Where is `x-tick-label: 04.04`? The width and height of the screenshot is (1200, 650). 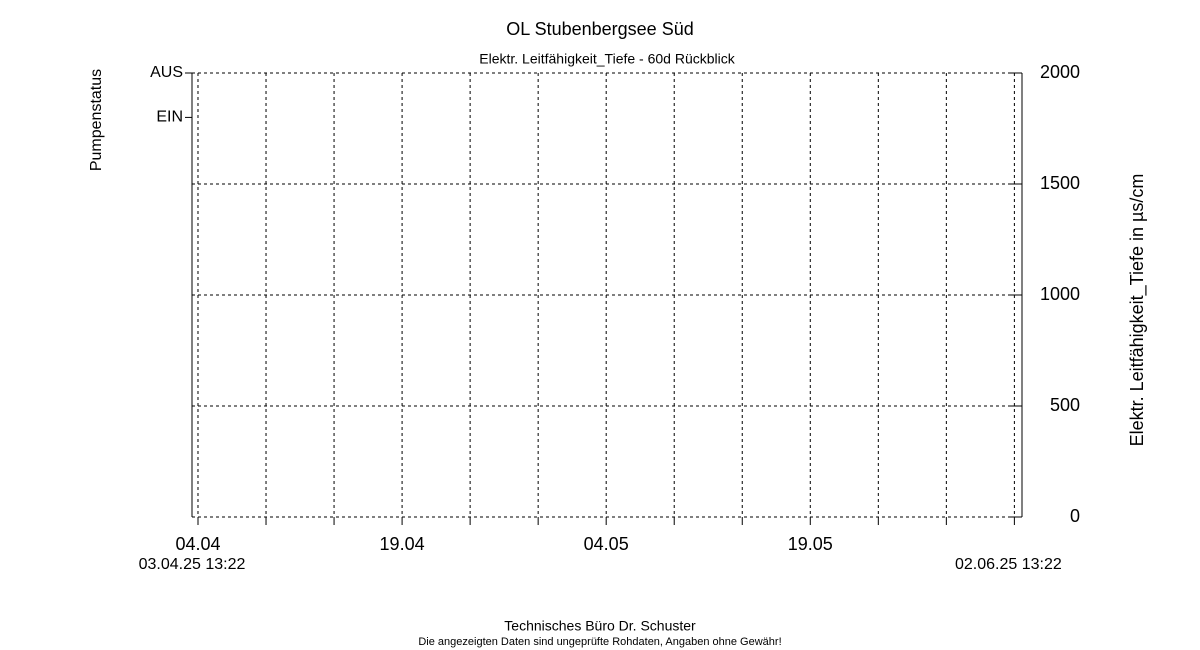
x-tick-label: 04.04 is located at coordinates (197, 544).